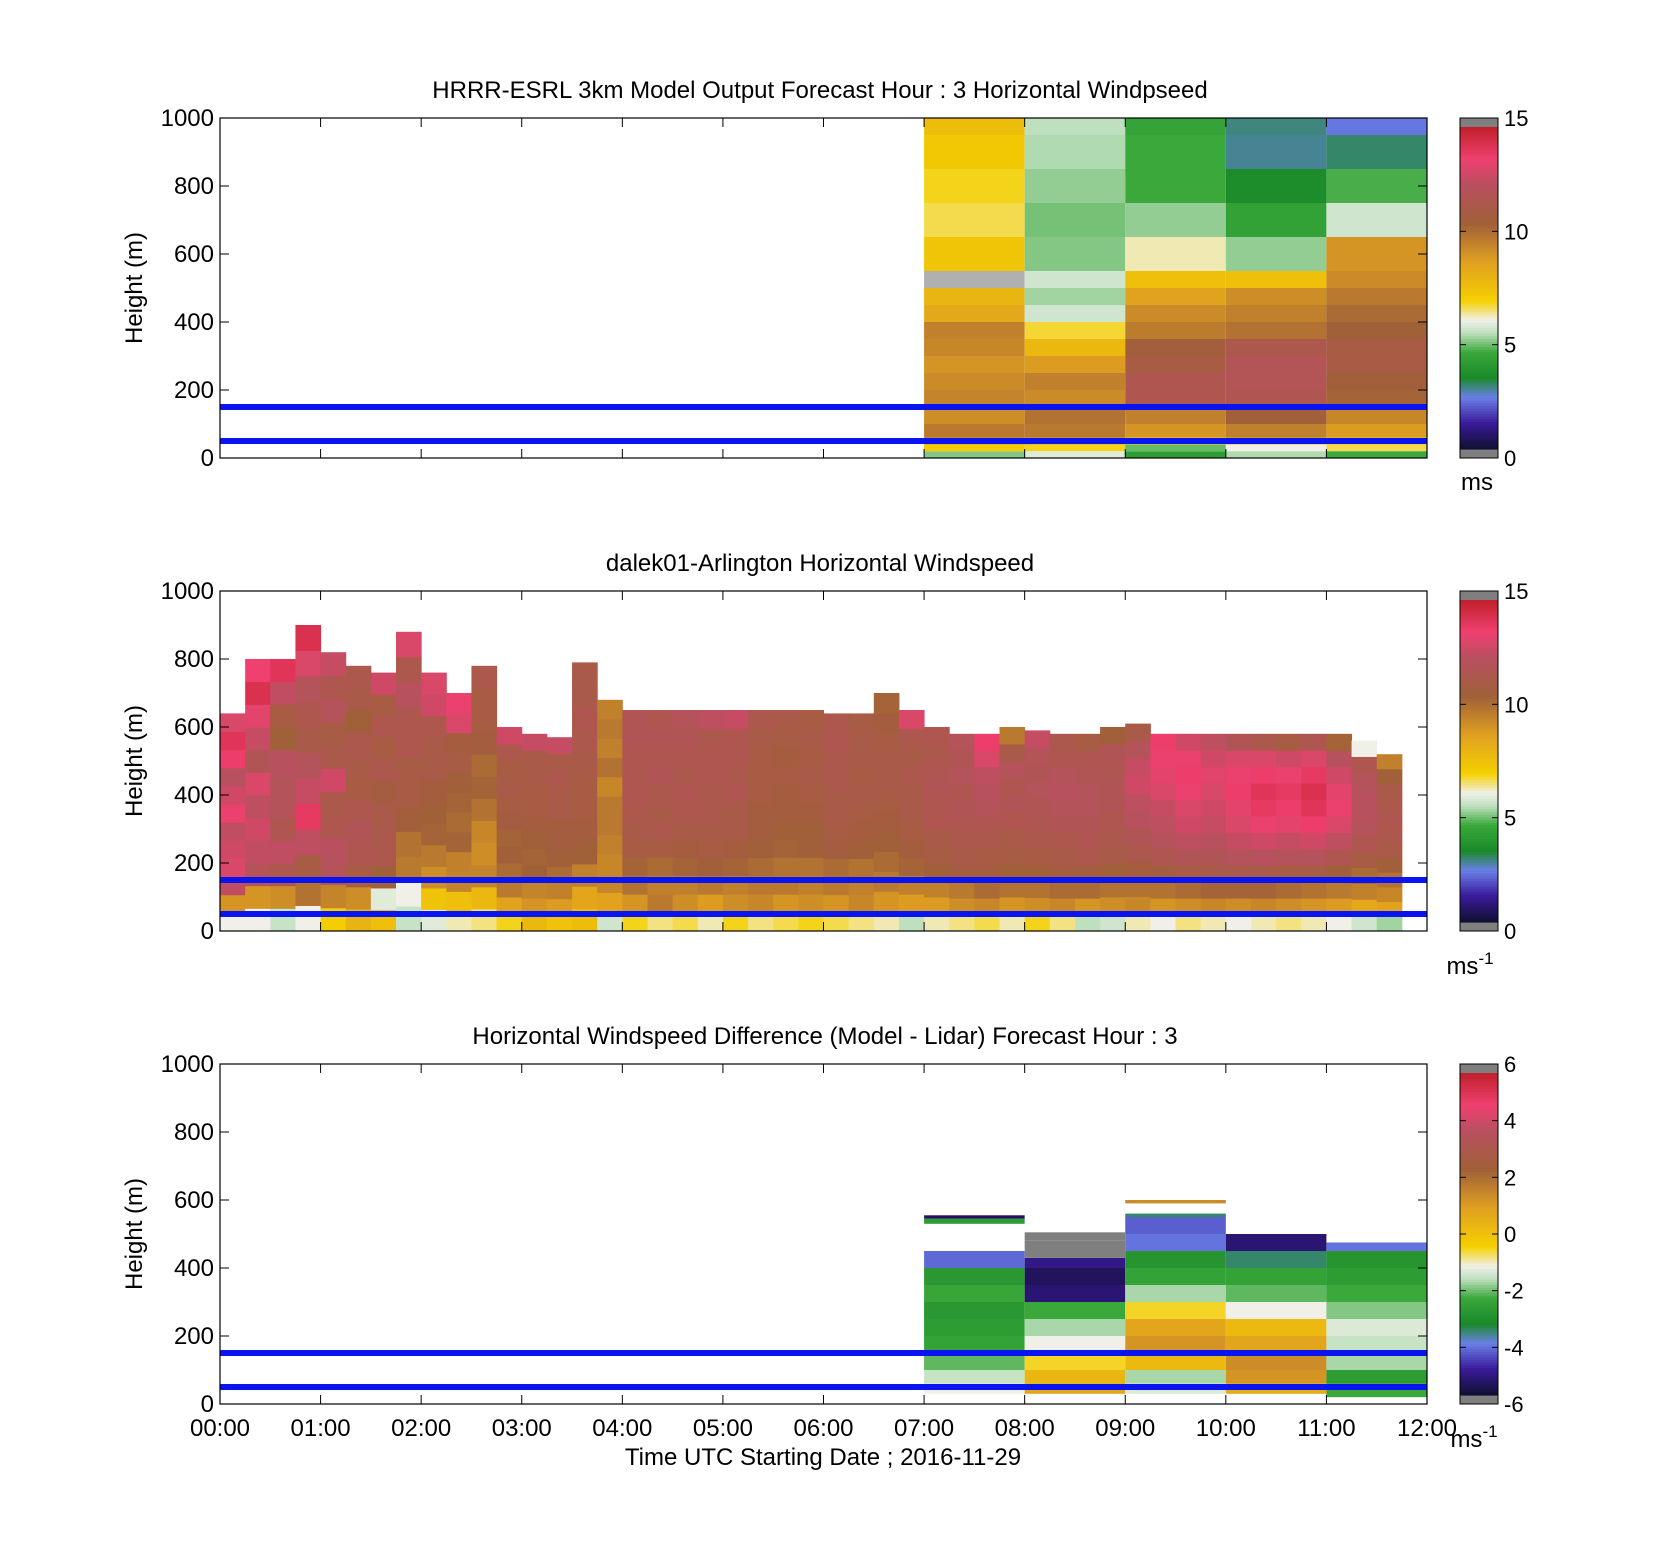 This screenshot has width=1680, height=1561. Describe the element at coordinates (1516, 704) in the screenshot. I see `colorbar-tick-label: 10` at that location.